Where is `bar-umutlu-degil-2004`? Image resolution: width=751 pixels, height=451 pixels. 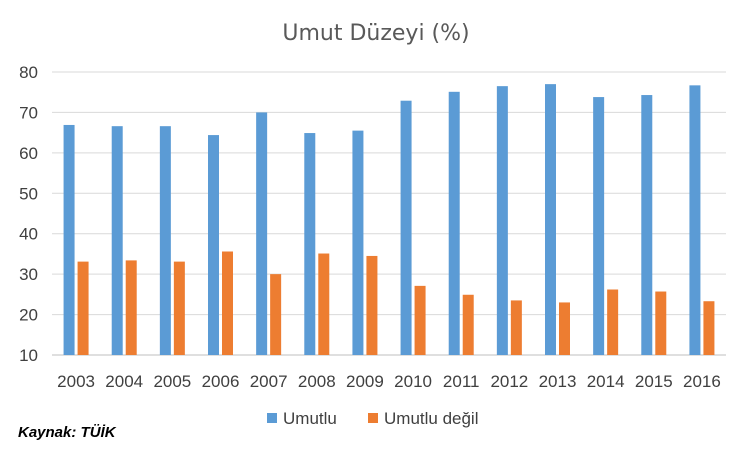
bar-umutlu-degil-2004 is located at coordinates (131, 307).